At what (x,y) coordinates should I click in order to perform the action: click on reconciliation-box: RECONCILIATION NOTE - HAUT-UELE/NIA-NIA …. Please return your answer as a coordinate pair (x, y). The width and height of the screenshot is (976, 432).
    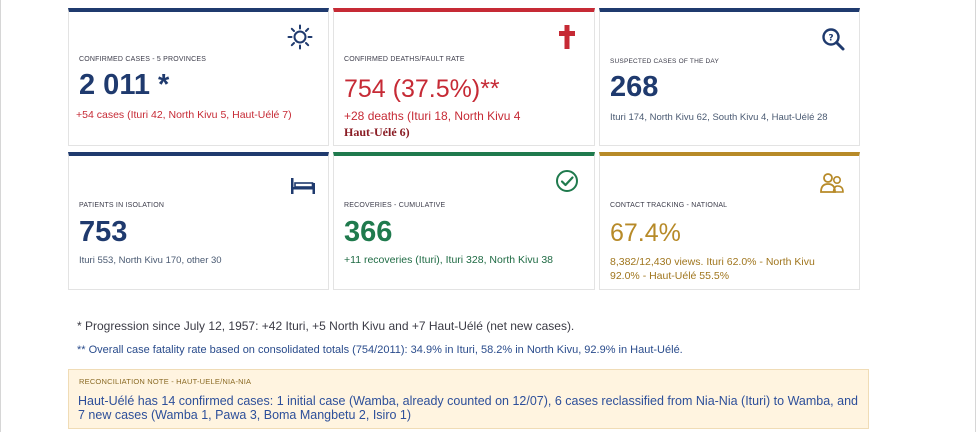
    Looking at the image, I should click on (468, 399).